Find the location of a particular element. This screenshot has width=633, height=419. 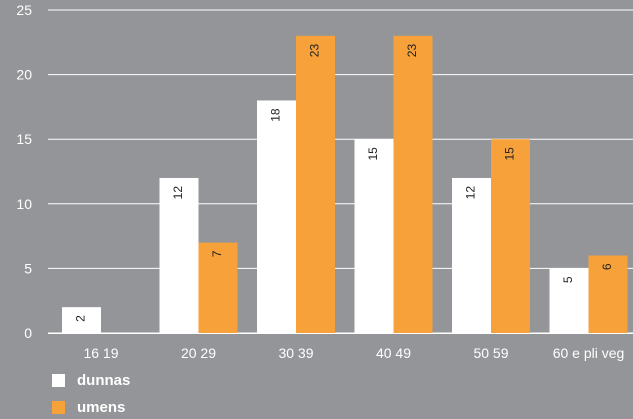

legend-swatch-umens is located at coordinates (58, 407).